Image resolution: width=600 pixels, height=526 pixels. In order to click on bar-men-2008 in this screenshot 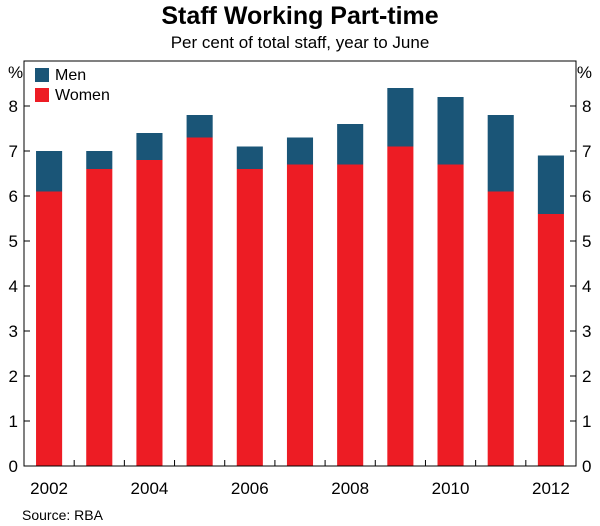, I will do `click(350, 144)`.